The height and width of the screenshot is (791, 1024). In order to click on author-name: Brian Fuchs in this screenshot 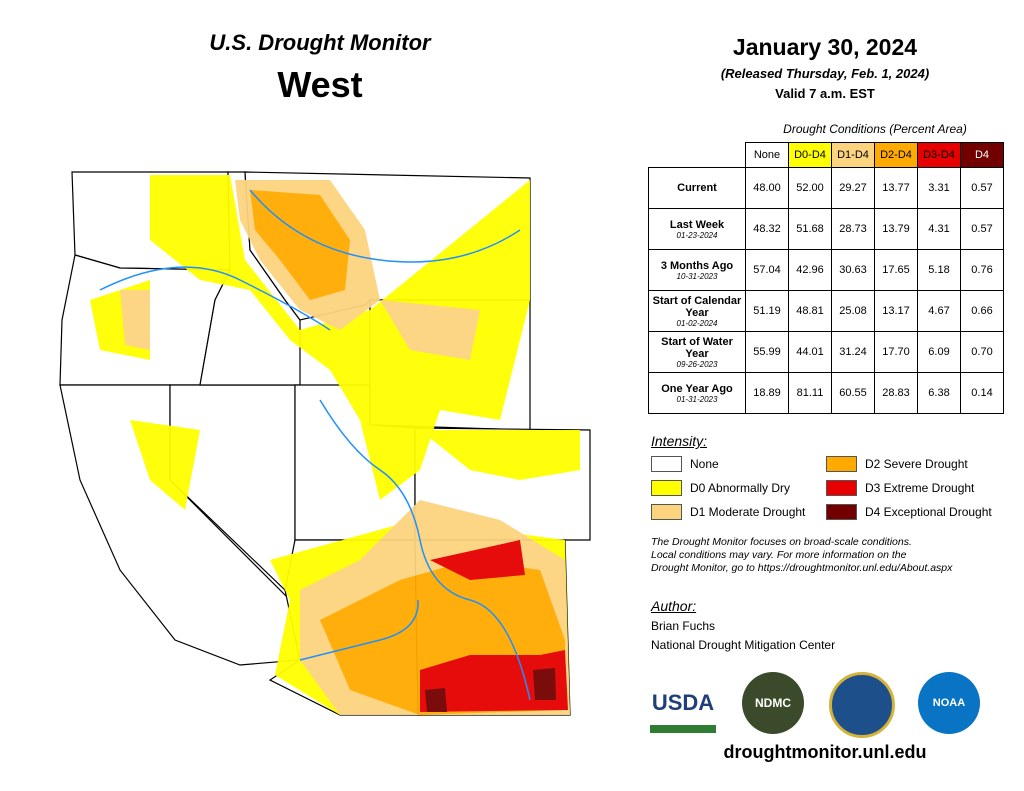, I will do `click(683, 626)`.